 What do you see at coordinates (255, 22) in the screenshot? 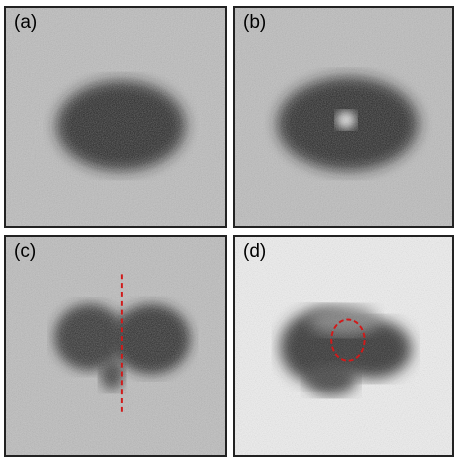
I see `panel-label-b: (b)` at bounding box center [255, 22].